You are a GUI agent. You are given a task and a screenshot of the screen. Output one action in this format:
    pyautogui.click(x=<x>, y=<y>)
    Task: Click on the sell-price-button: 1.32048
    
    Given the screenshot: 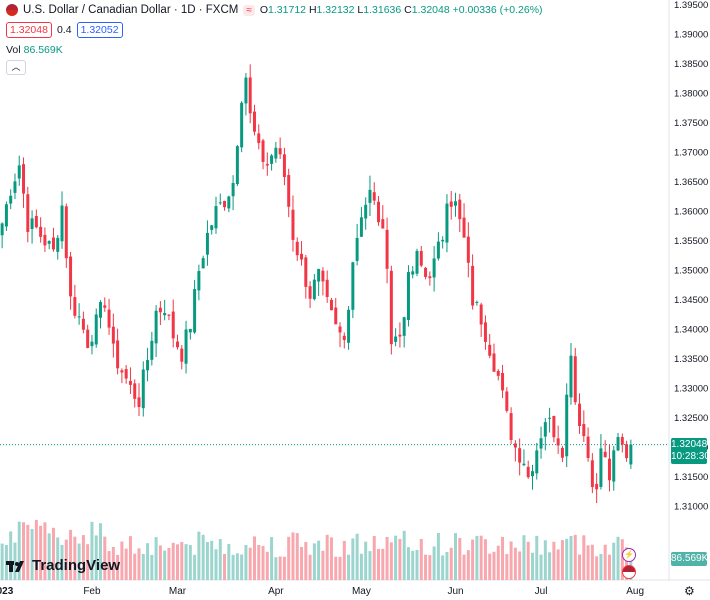 What is the action you would take?
    pyautogui.click(x=29, y=30)
    